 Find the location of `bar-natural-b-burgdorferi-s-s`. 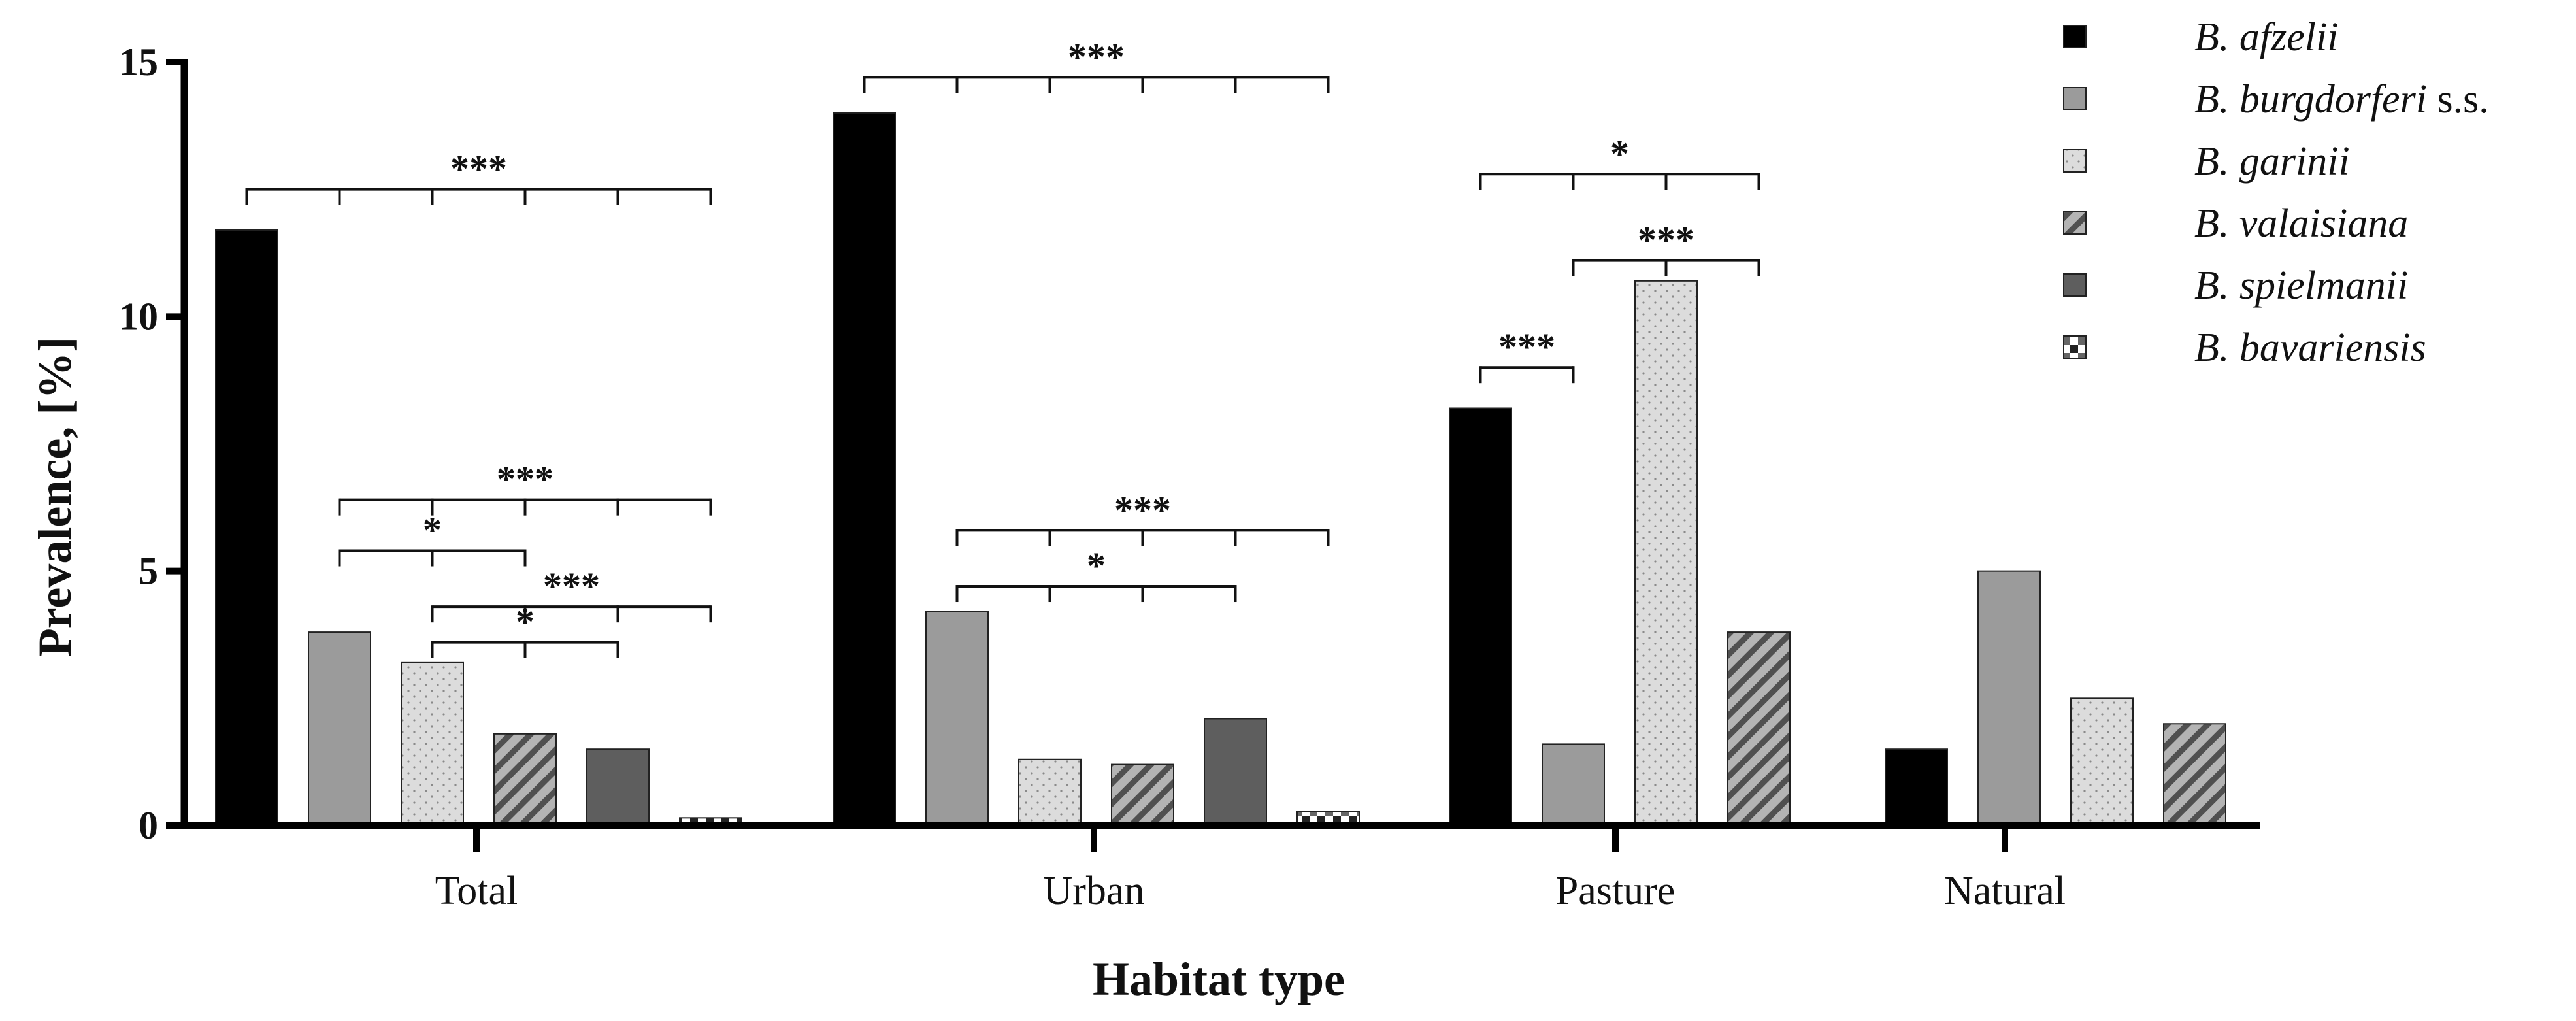

bar-natural-b-burgdorferi-s-s is located at coordinates (2009, 698).